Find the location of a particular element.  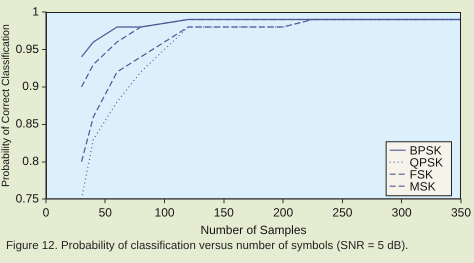

y-axis-title: Probability of Correct Classification is located at coordinates (6, 106).